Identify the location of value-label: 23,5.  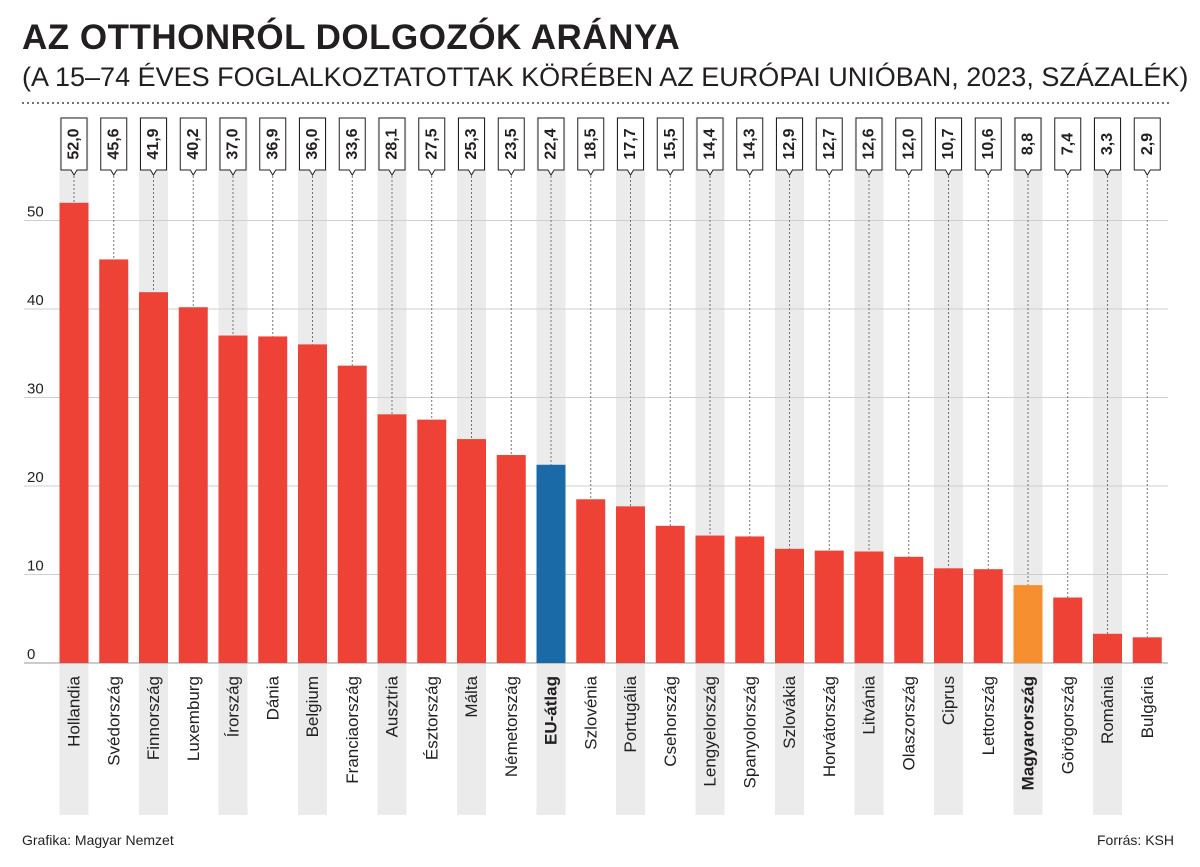
(511, 143).